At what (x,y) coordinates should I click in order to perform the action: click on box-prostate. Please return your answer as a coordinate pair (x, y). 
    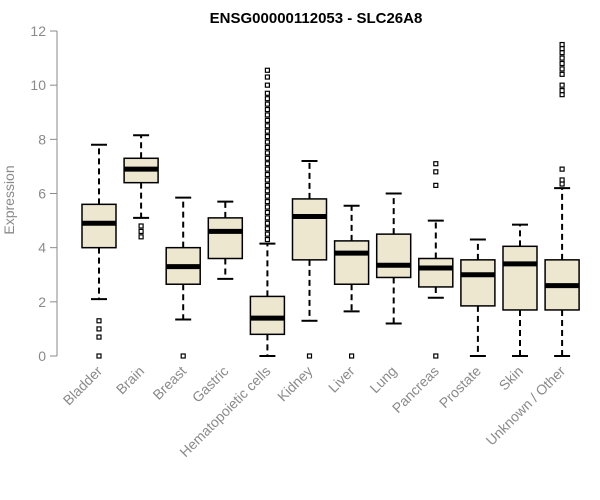
    Looking at the image, I should click on (478, 297).